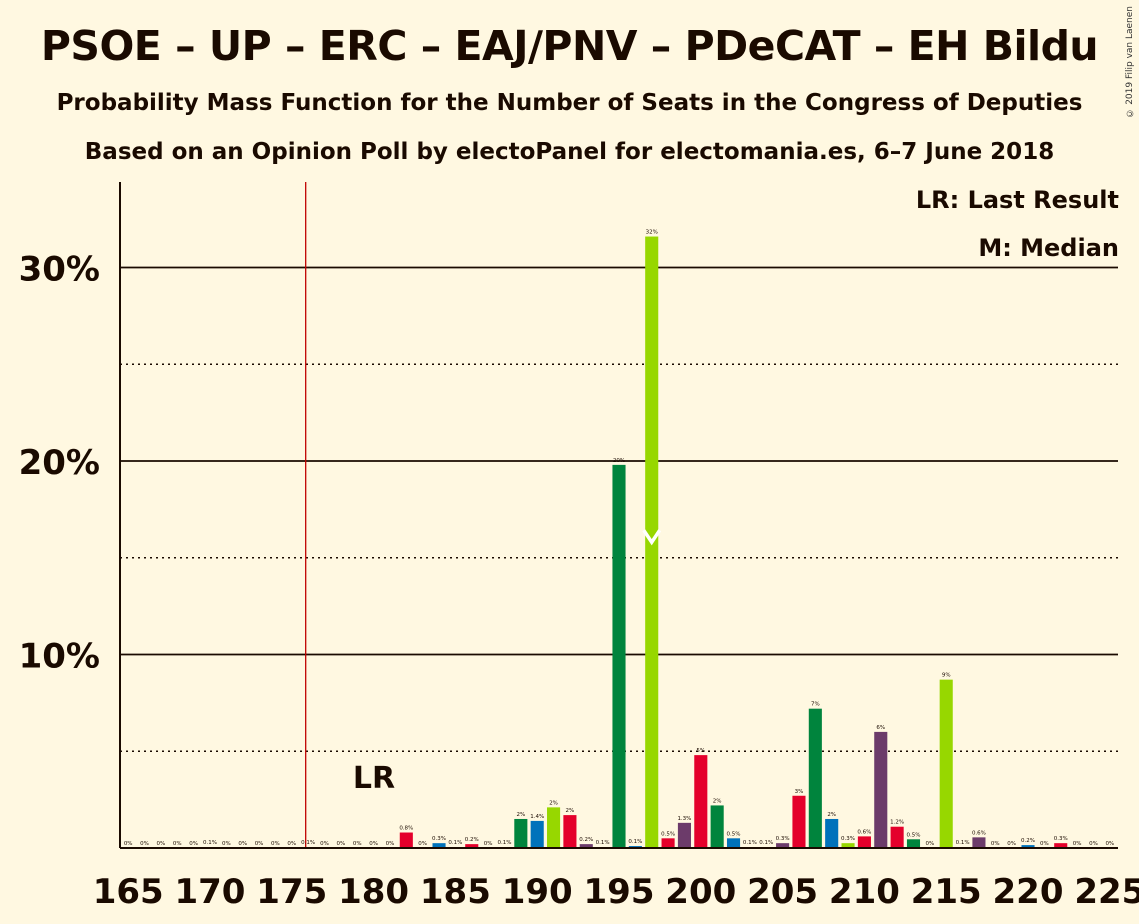  I want to click on median-marker, so click(652, 537).